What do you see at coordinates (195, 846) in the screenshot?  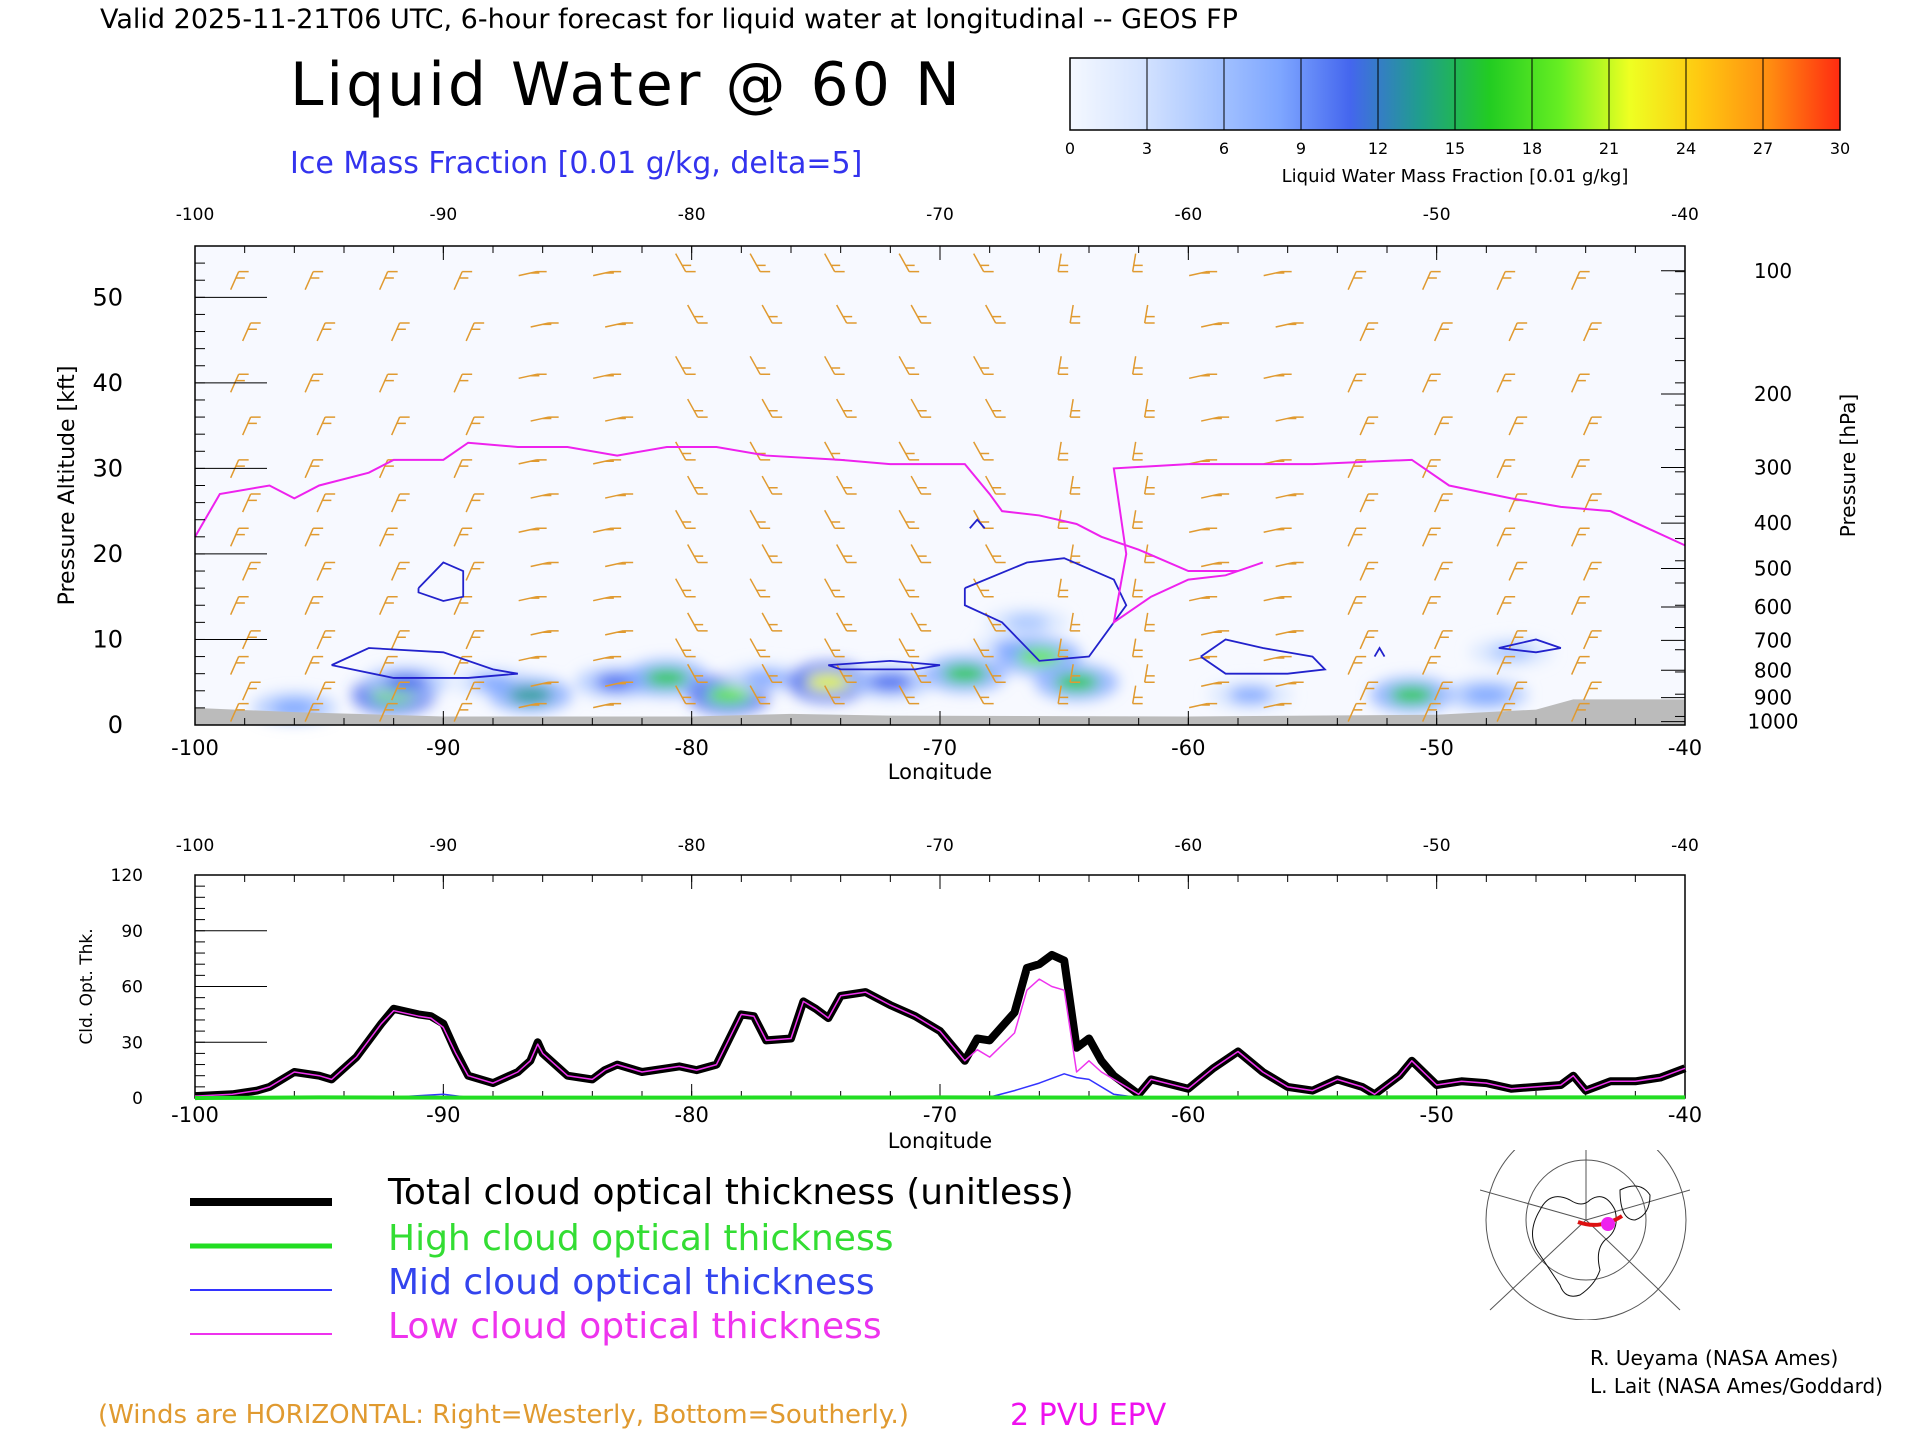 I see `cot-x-tick-label-top: -100` at bounding box center [195, 846].